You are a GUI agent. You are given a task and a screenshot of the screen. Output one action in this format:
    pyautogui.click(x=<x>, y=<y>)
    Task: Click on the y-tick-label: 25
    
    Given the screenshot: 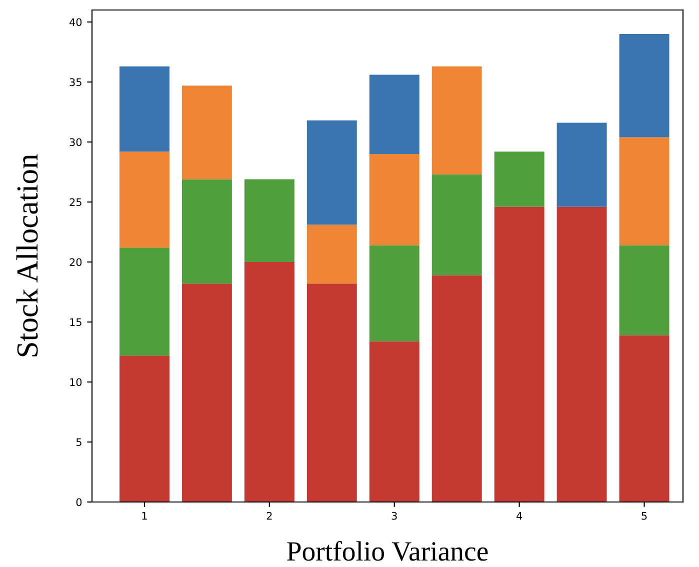 What is the action you would take?
    pyautogui.click(x=76, y=202)
    